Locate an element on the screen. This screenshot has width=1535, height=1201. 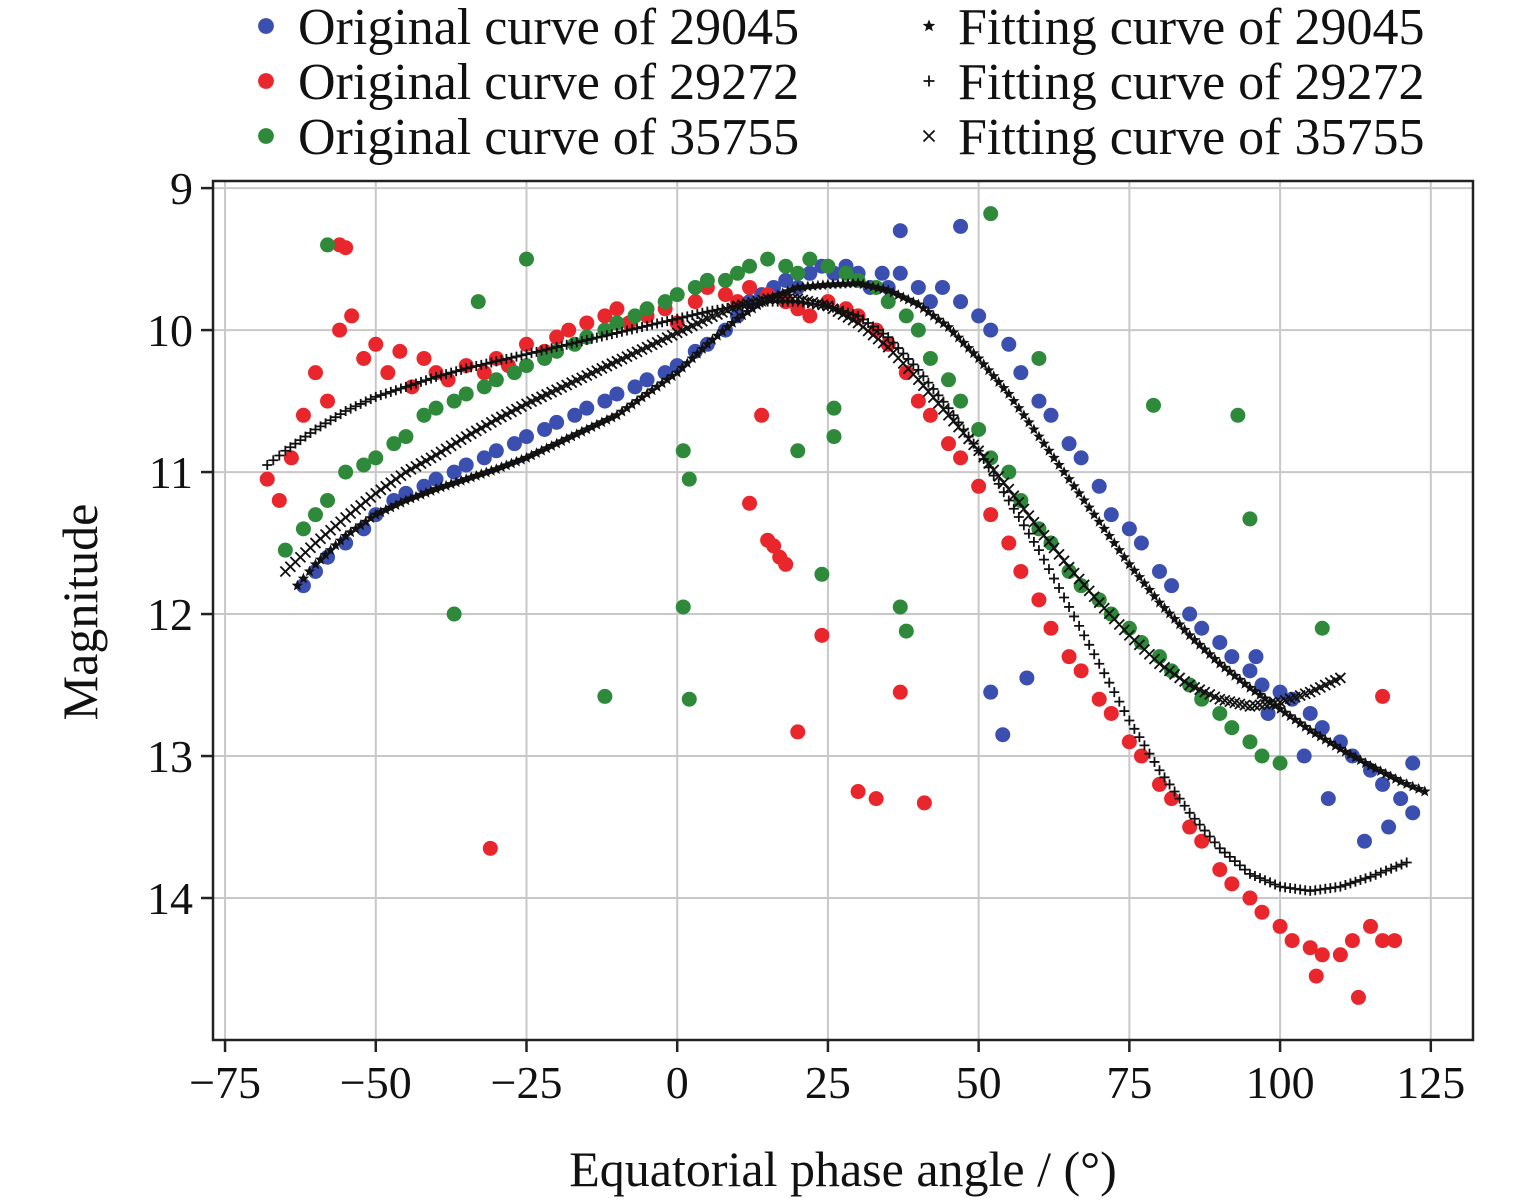
y-tick-label: 11 is located at coordinates (171, 472).